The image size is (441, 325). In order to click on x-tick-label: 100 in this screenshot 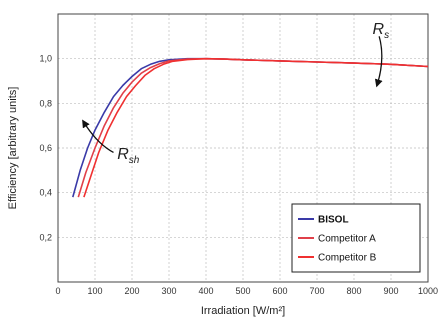, I will do `click(94, 291)`.